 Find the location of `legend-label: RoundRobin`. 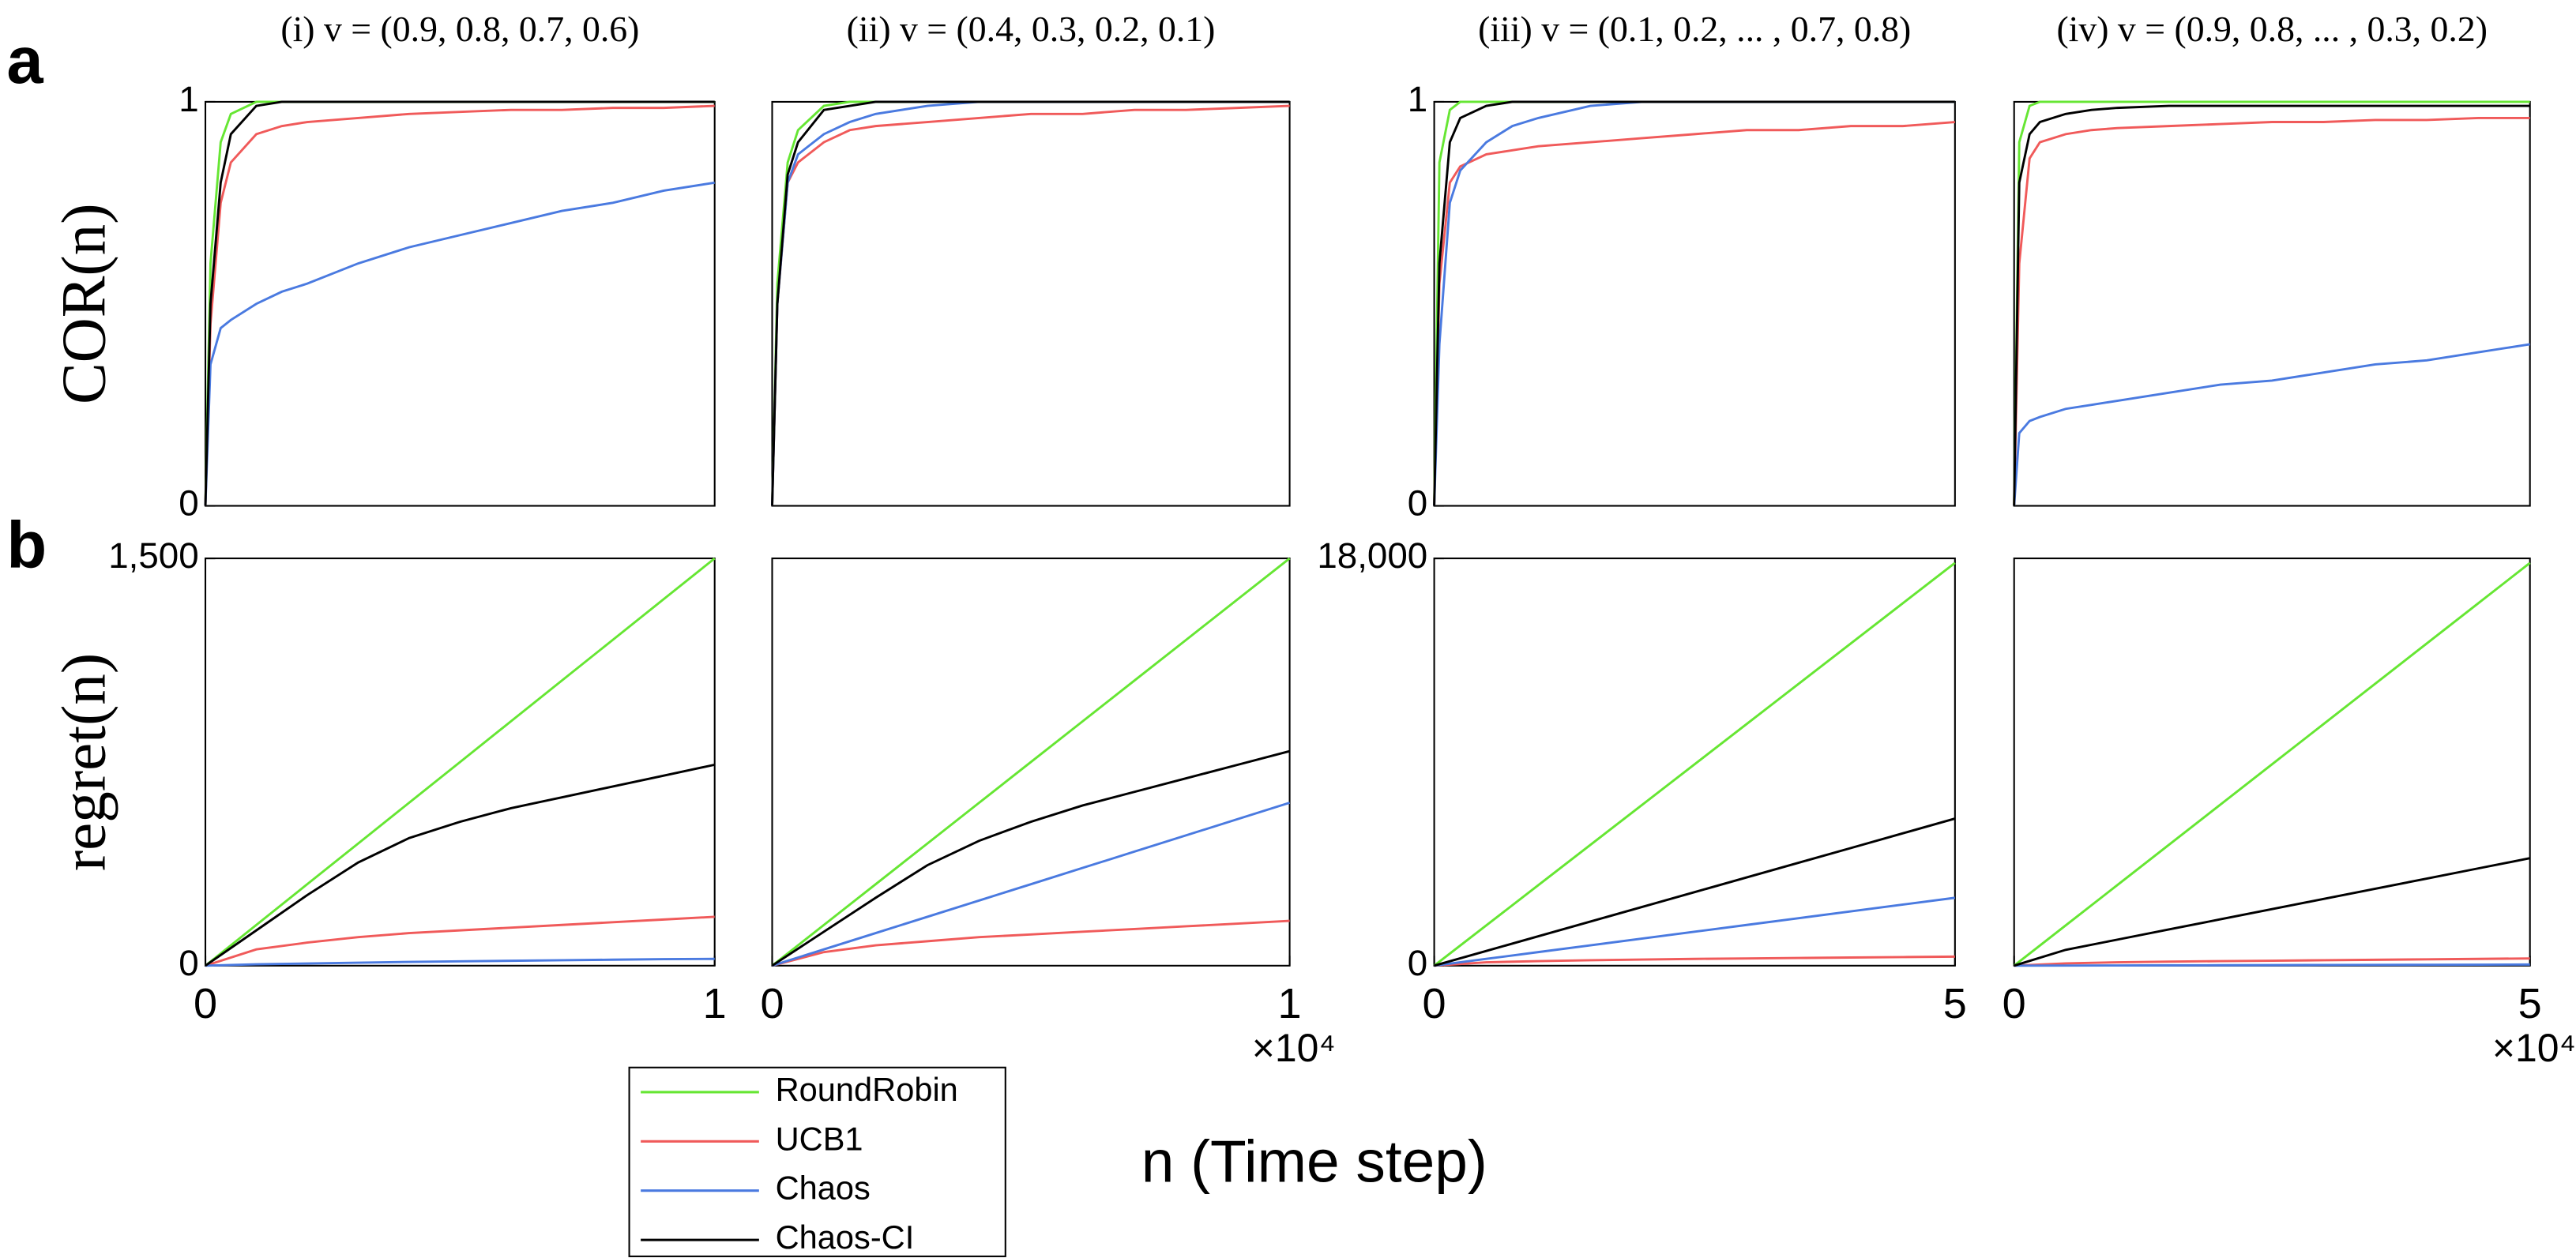

legend-label: RoundRobin is located at coordinates (867, 1089).